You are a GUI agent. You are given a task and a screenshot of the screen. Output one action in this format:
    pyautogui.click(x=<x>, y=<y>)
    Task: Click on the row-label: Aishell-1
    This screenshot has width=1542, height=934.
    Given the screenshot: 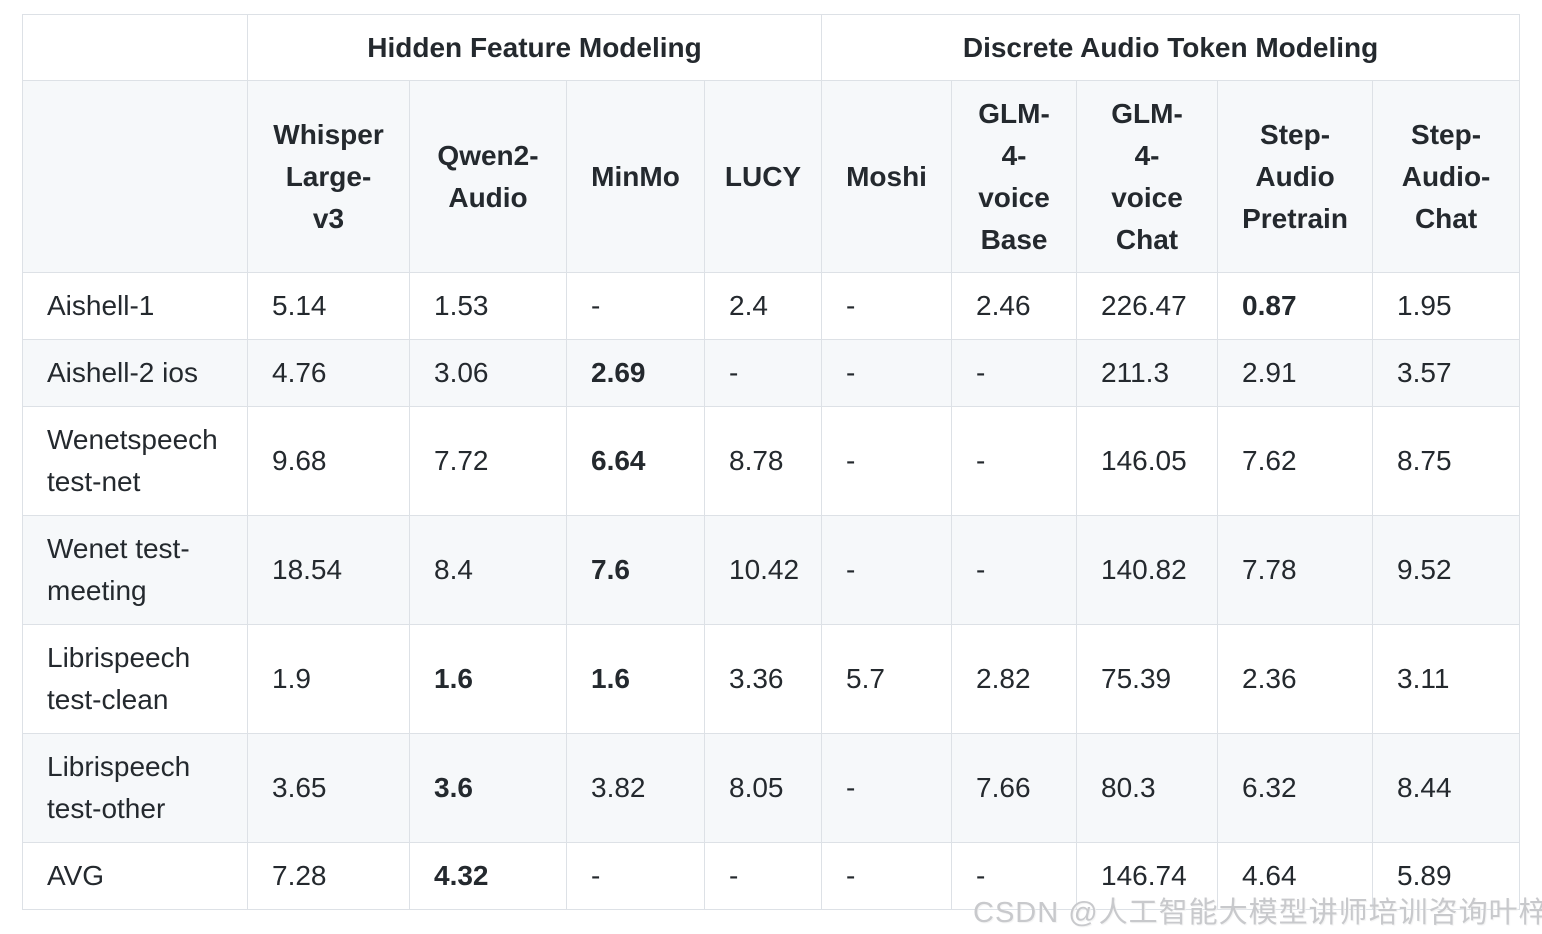 What is the action you would take?
    pyautogui.click(x=135, y=306)
    